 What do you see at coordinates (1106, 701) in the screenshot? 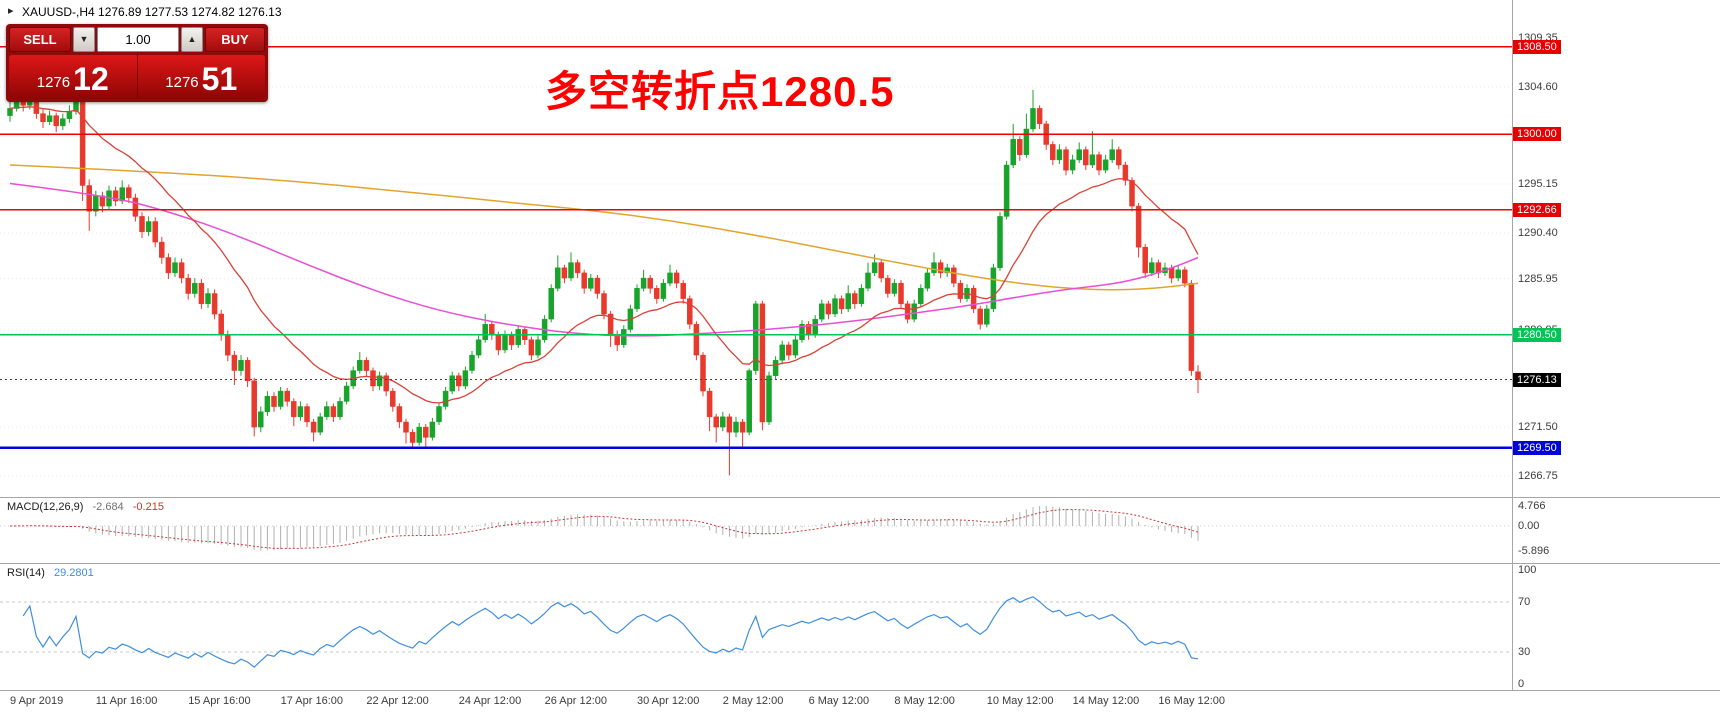
I see `time-label: 14 May 12:00` at bounding box center [1106, 701].